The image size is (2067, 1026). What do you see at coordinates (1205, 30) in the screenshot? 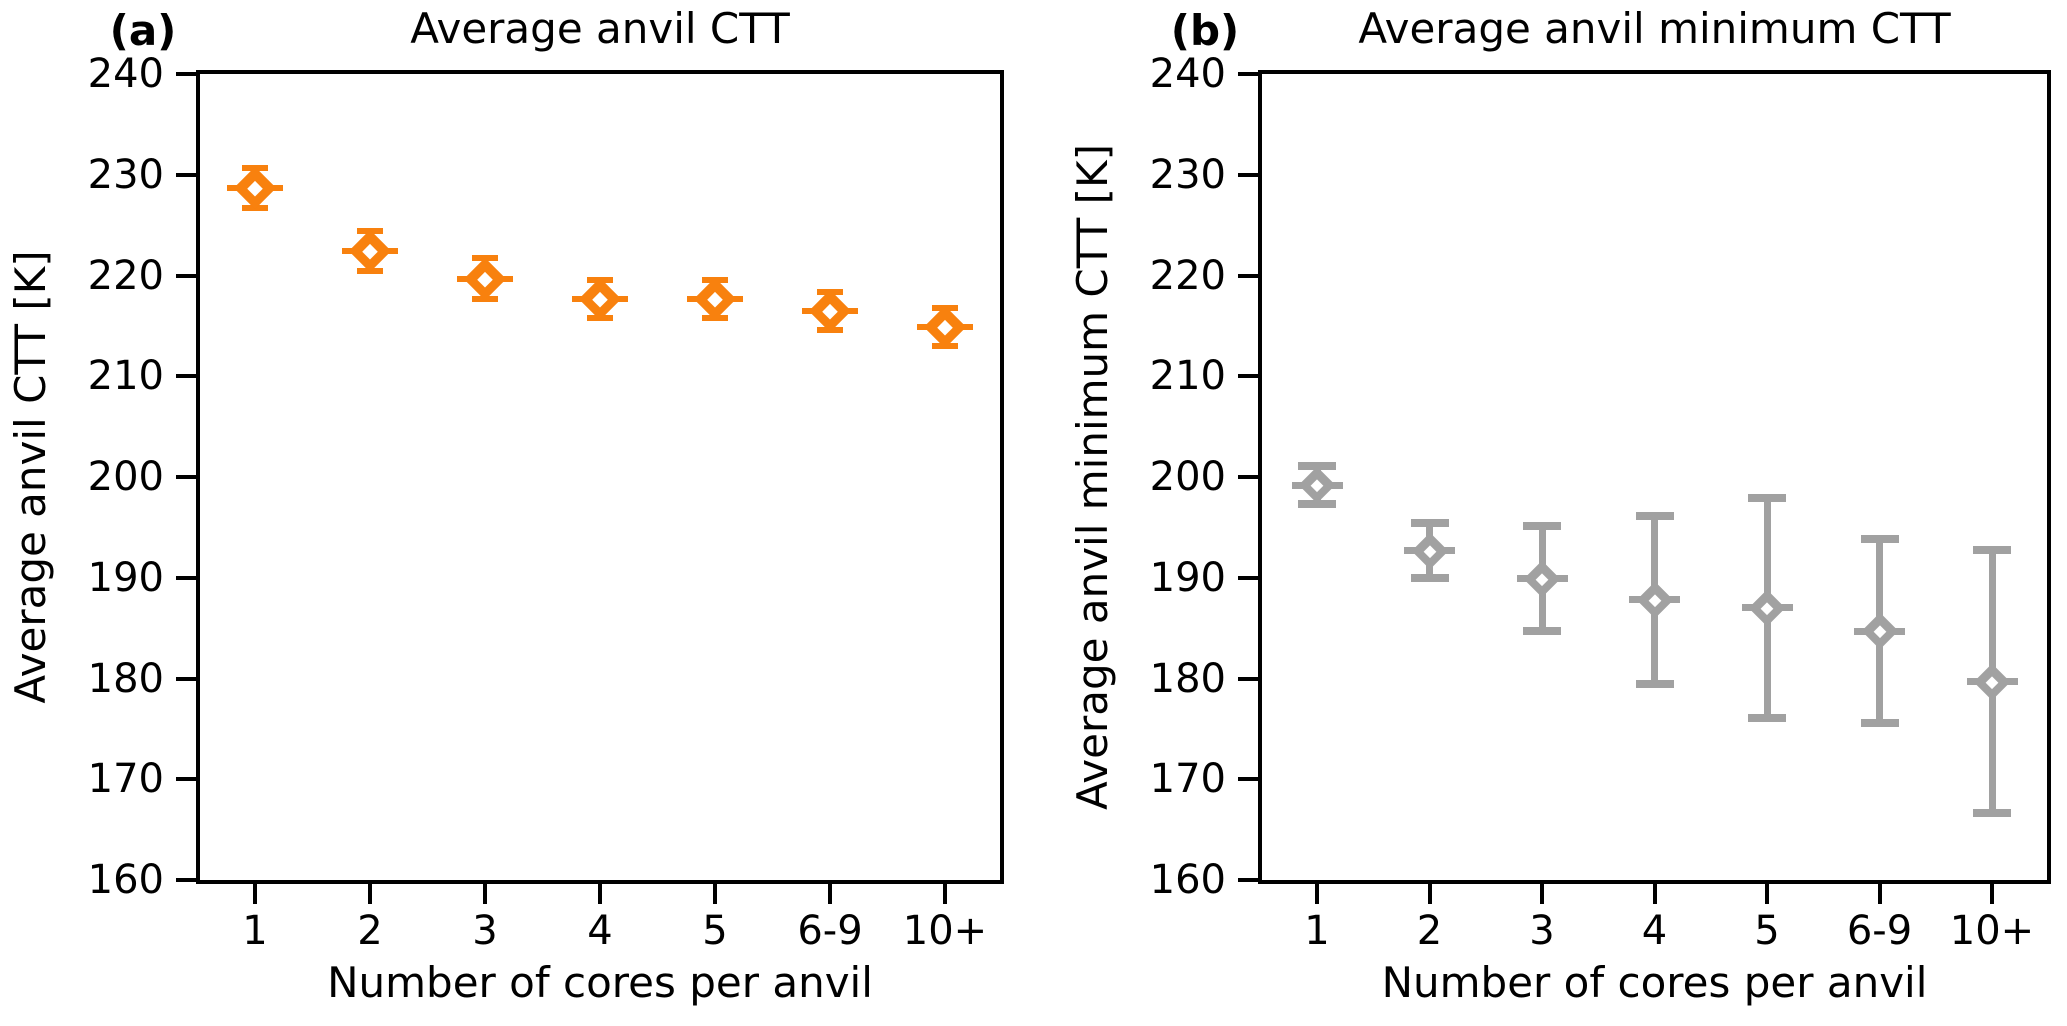
I see `panel-b-label: (b)` at bounding box center [1205, 30].